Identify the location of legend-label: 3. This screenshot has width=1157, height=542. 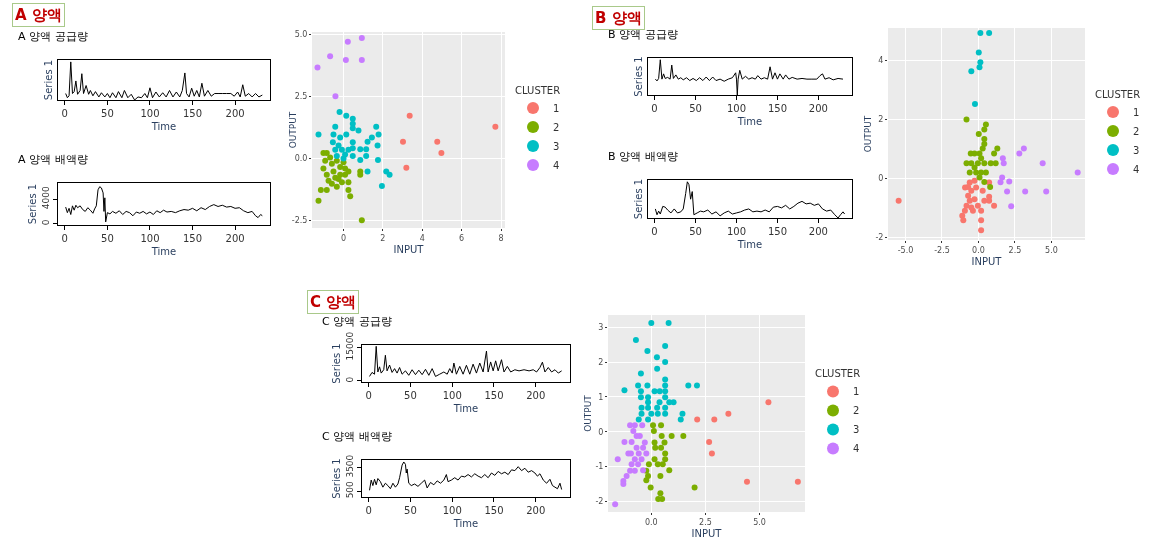
(856, 430).